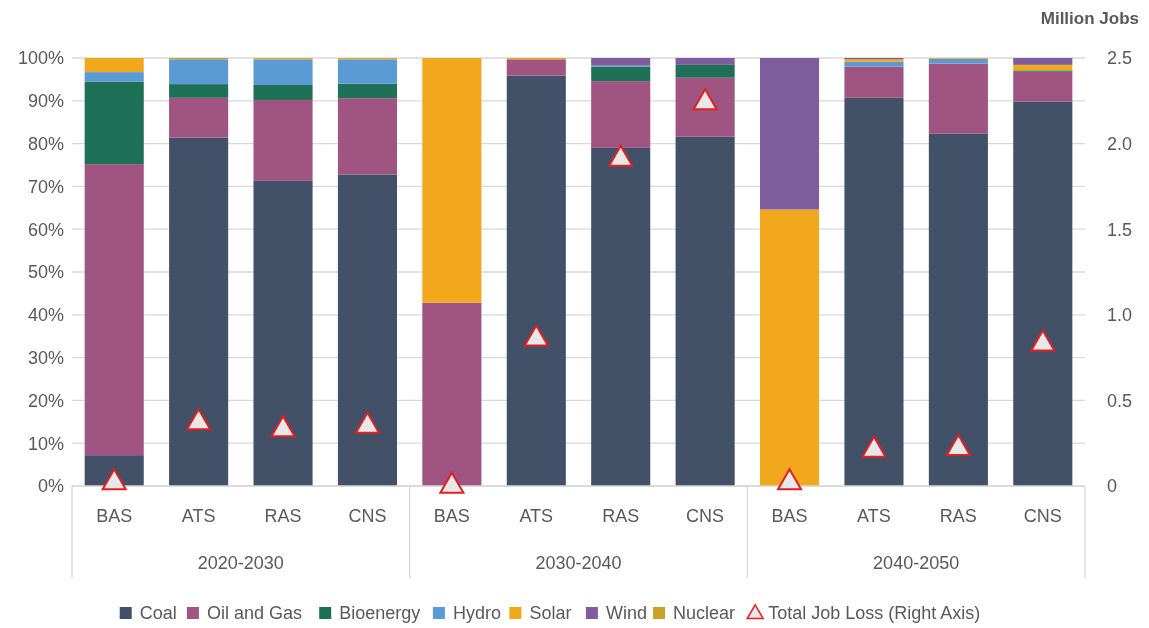  What do you see at coordinates (578, 563) in the screenshot?
I see `text: 2030-2040` at bounding box center [578, 563].